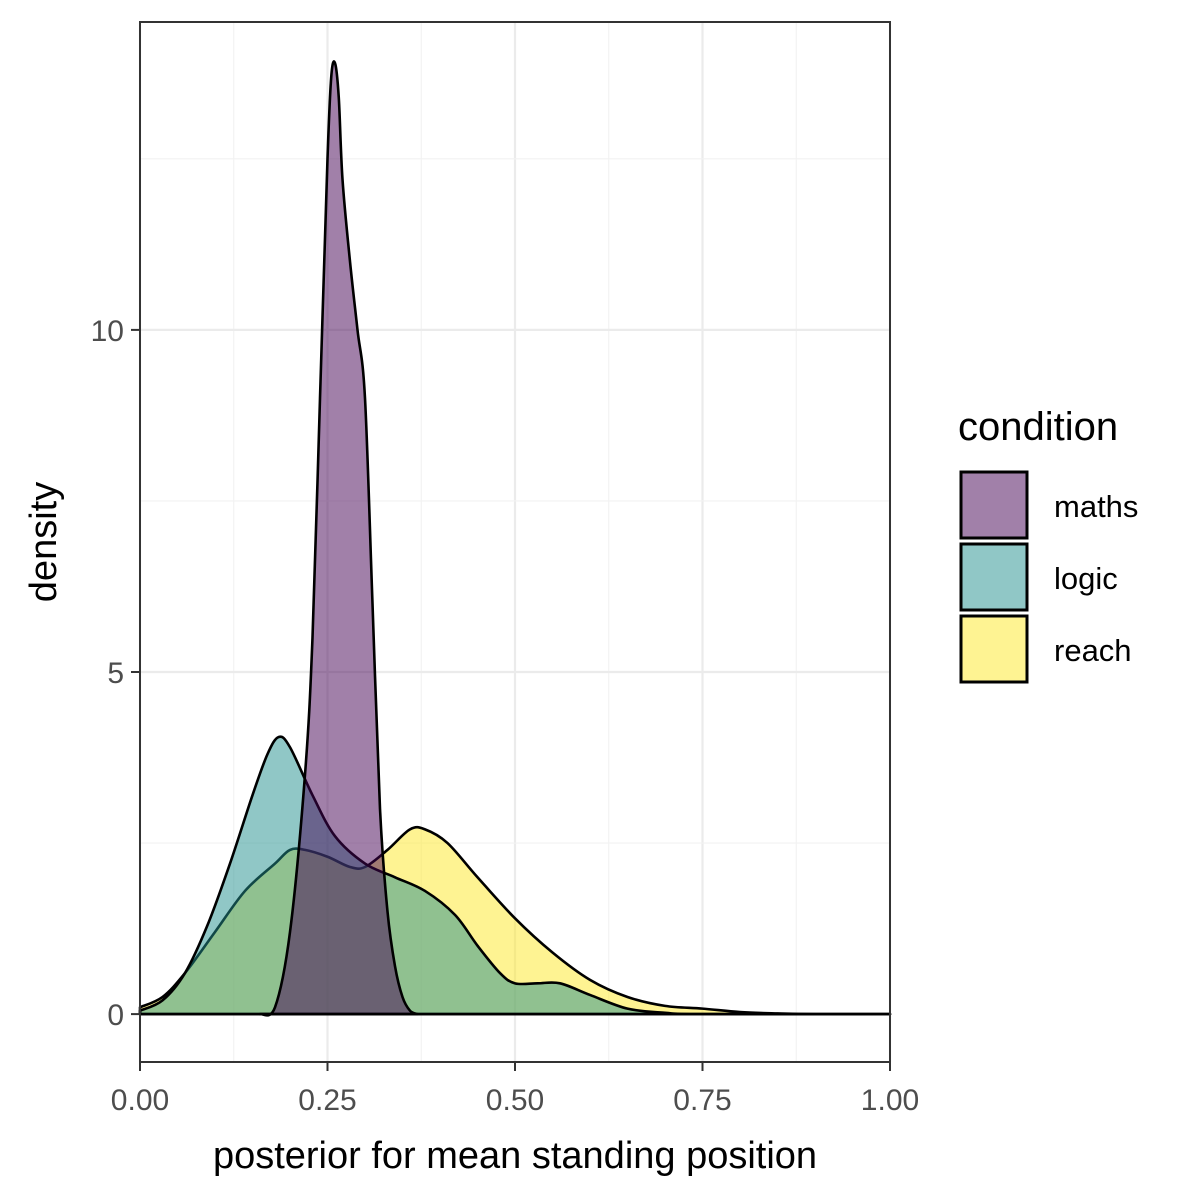 This screenshot has height=1200, width=1200. Describe the element at coordinates (1038, 427) in the screenshot. I see `legend-title: condition` at that location.